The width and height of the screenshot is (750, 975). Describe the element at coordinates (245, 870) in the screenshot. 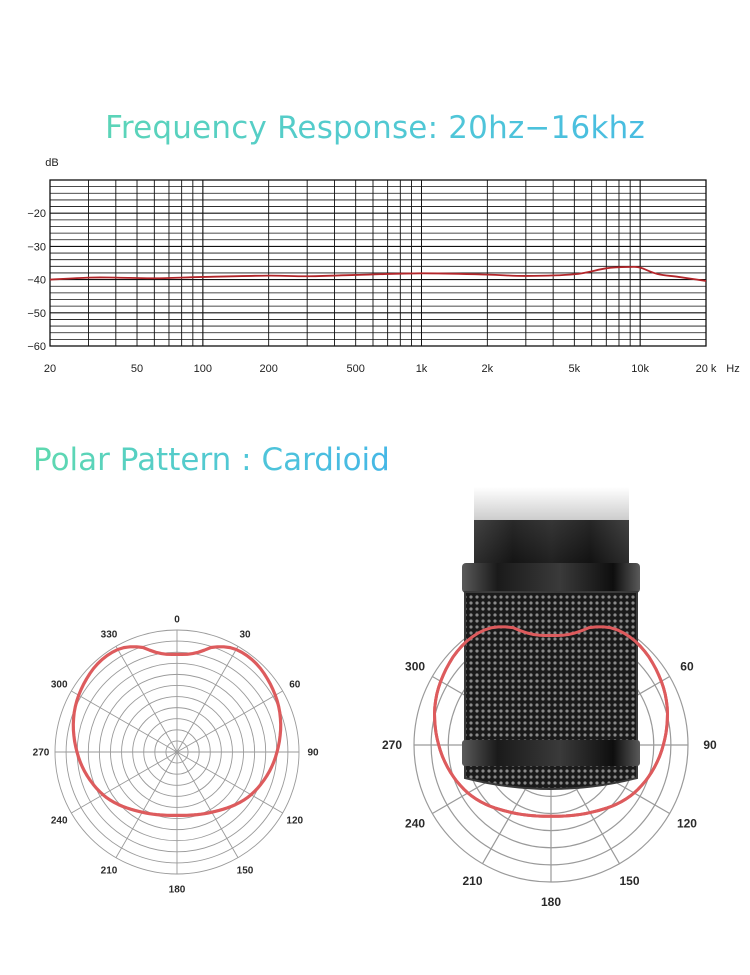

I see `polar-left-angle-label: 150` at that location.